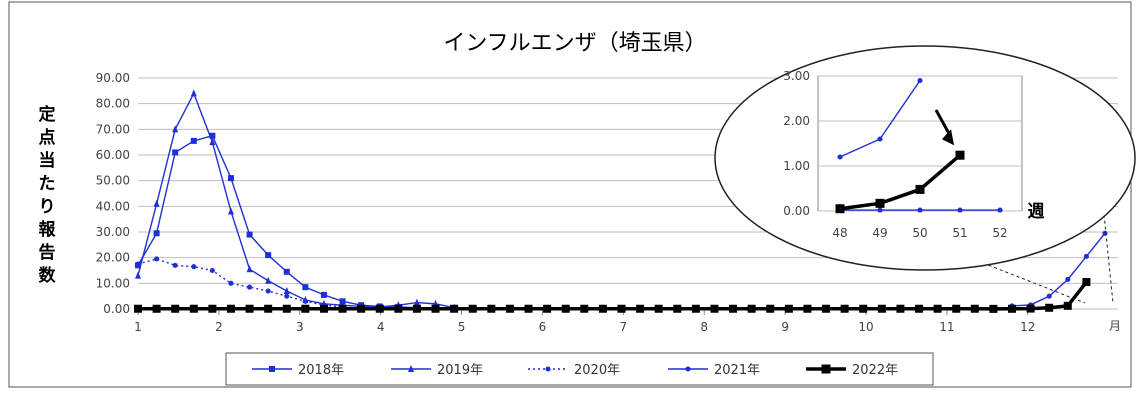 Image resolution: width=1140 pixels, height=398 pixels. Describe the element at coordinates (1115, 326) in the screenshot. I see `x-axis-unit-label: 月` at that location.